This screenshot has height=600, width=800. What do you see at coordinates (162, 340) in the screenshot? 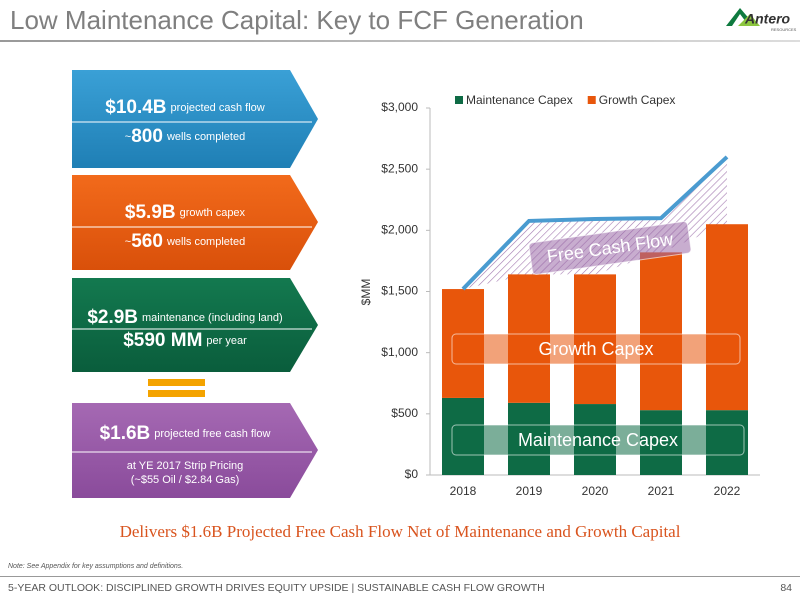
I see `figure: $590 MM` at bounding box center [162, 340].